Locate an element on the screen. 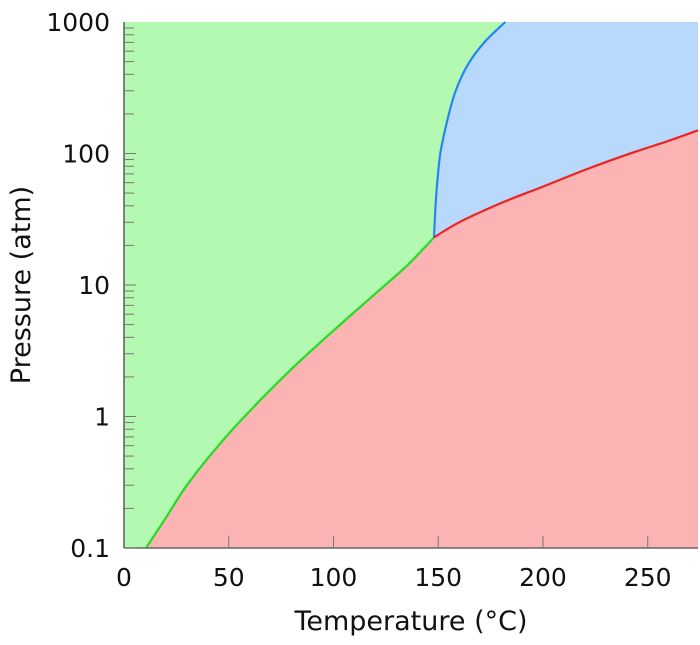  y-tick-label: 0.1 is located at coordinates (90, 548).